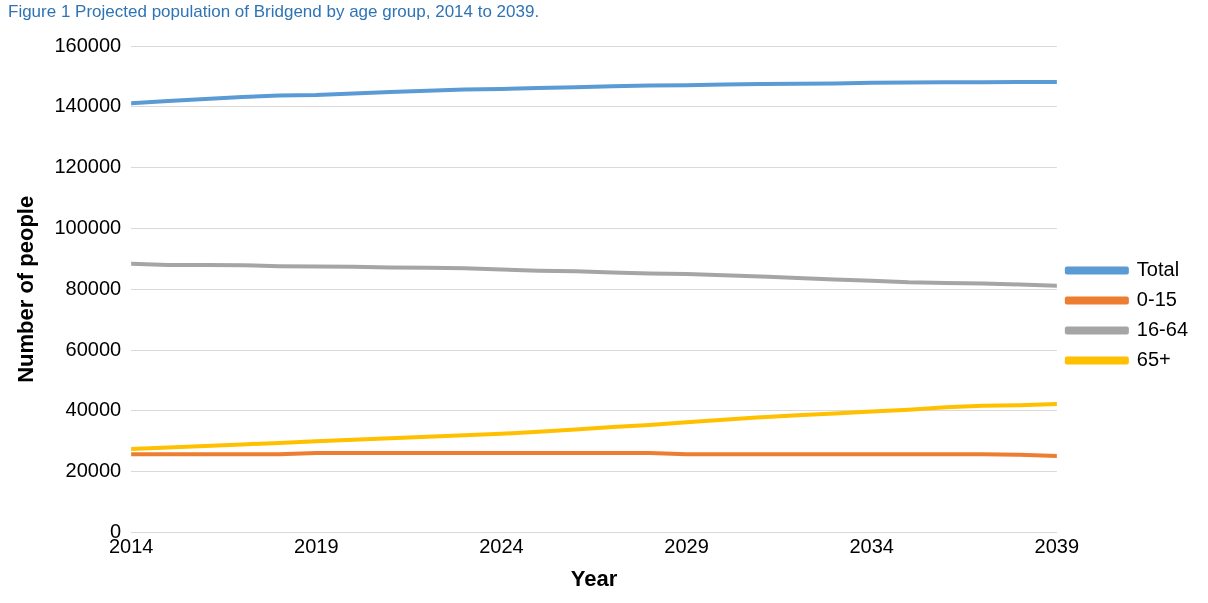  What do you see at coordinates (93, 287) in the screenshot?
I see `y-tick-label: 80000` at bounding box center [93, 287].